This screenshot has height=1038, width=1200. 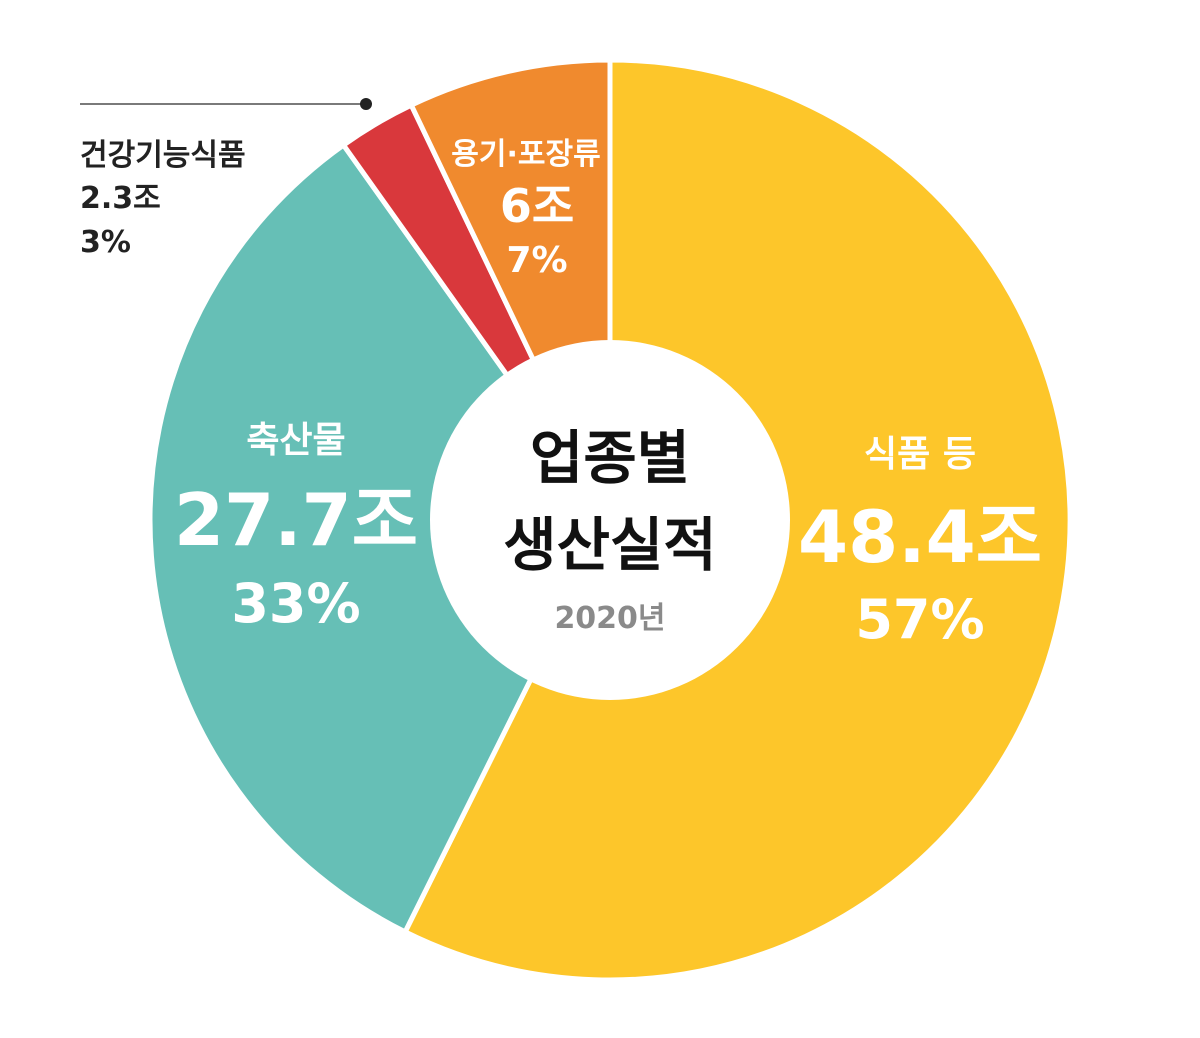 I want to click on slice-label-name-0: 식품 등, so click(x=920, y=454).